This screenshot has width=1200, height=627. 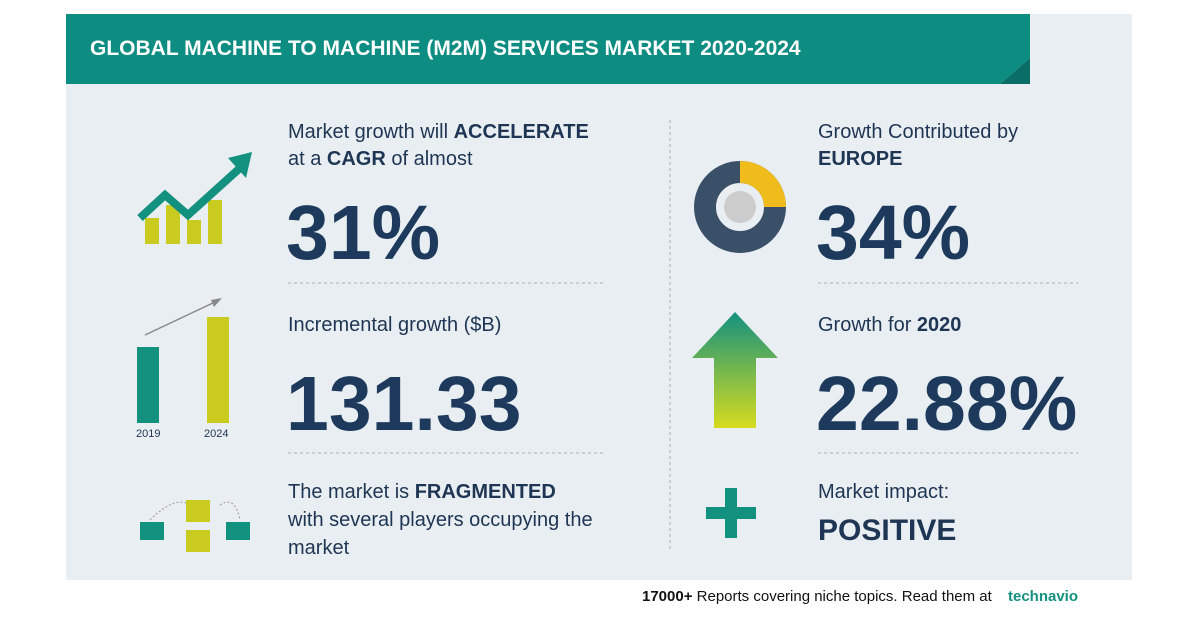 I want to click on text: Incremental growth ($B), so click(x=395, y=325).